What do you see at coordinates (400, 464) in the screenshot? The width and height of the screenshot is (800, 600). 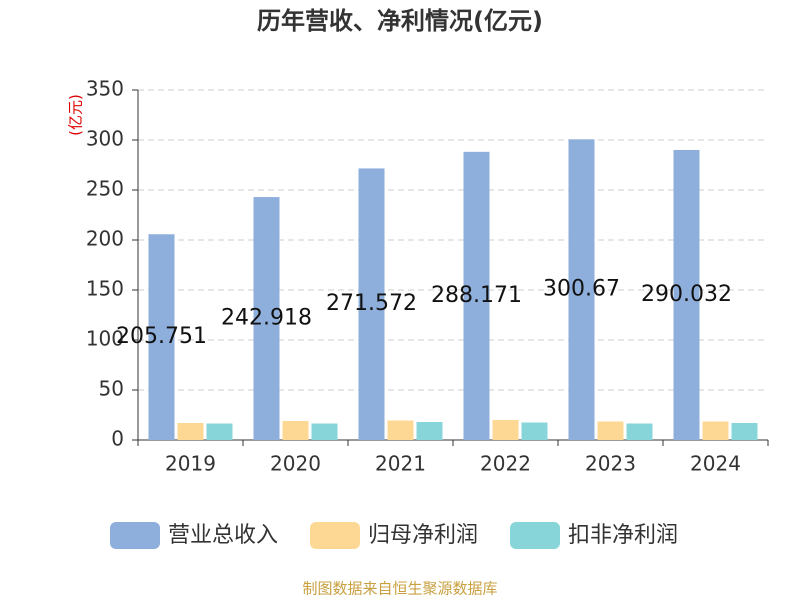 I see `x-tick-label: 2021` at bounding box center [400, 464].